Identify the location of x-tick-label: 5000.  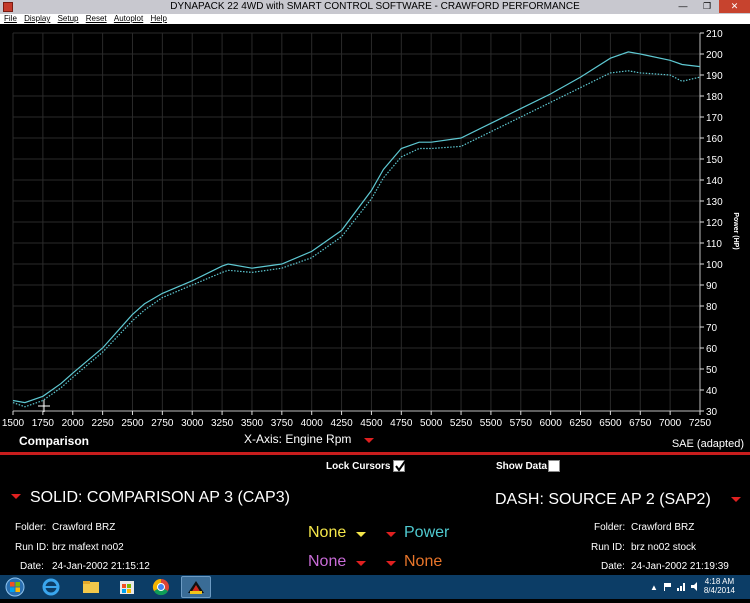
(431, 423).